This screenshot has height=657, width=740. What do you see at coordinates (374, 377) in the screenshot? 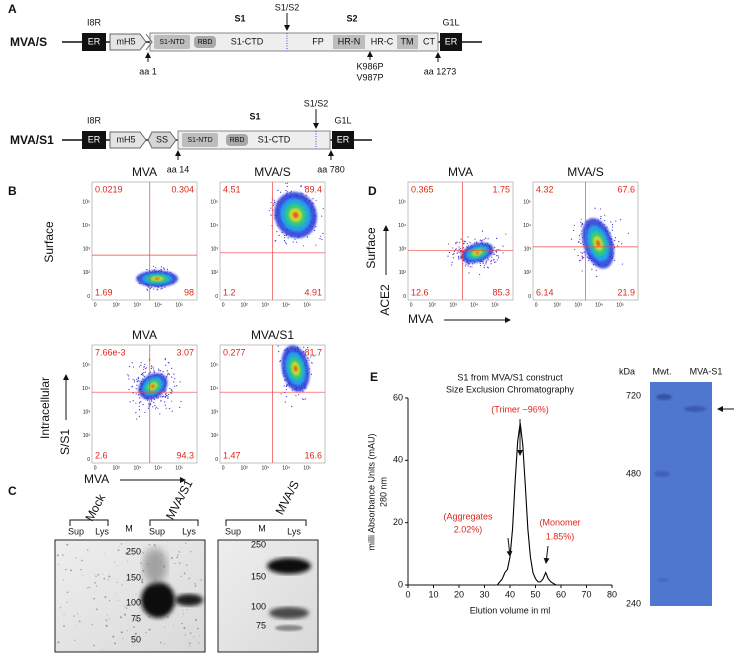
I see `panel-label: E` at bounding box center [374, 377].